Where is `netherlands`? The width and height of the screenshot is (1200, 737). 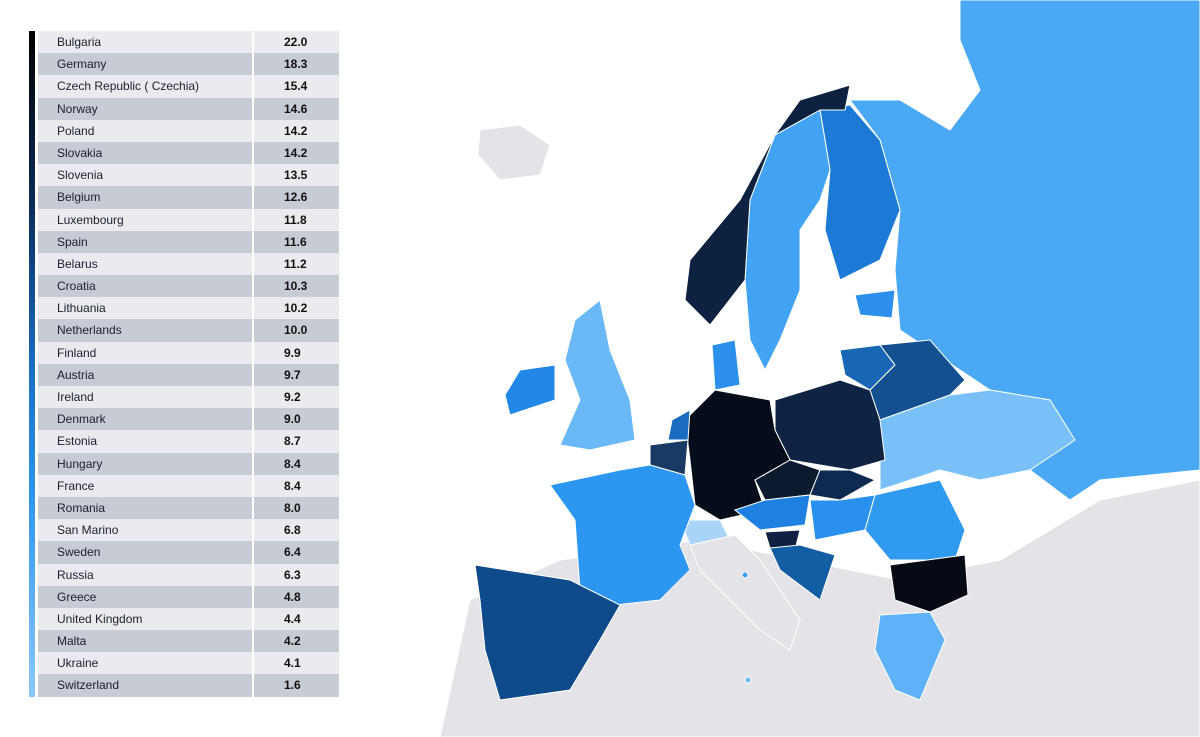 netherlands is located at coordinates (679, 425).